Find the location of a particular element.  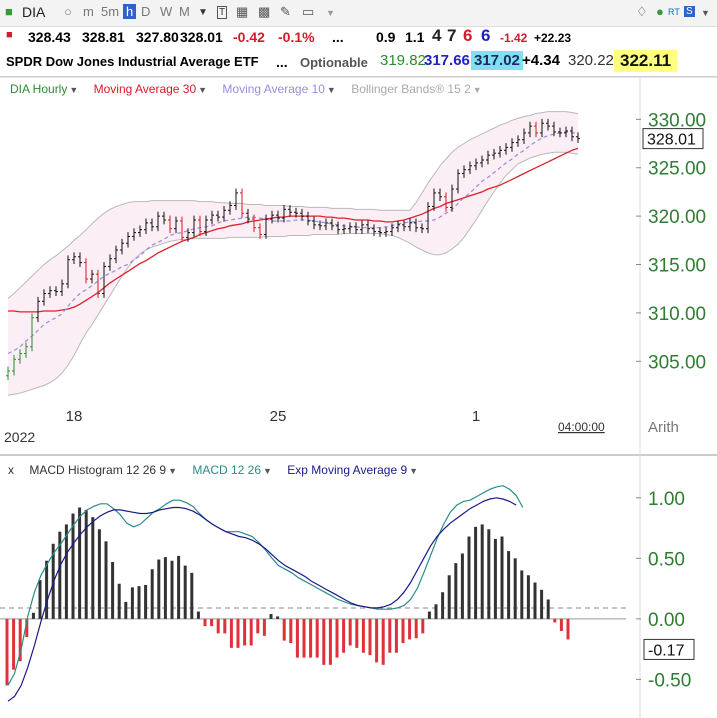

chart-settings-icon: ■ is located at coordinates (9, 11).